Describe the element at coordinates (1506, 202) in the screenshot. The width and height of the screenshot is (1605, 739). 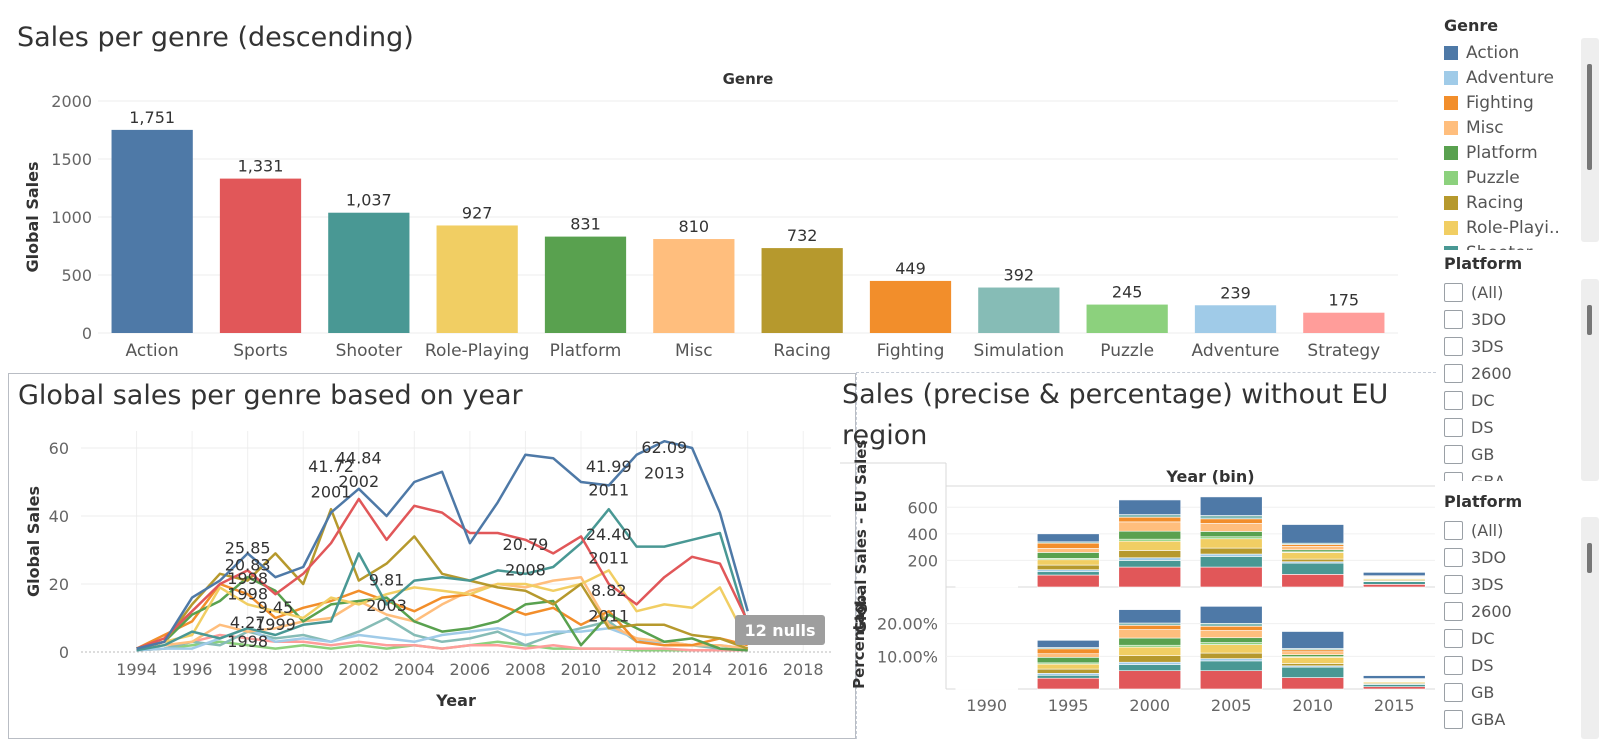
I see `legend-item-racing: Racing` at that location.